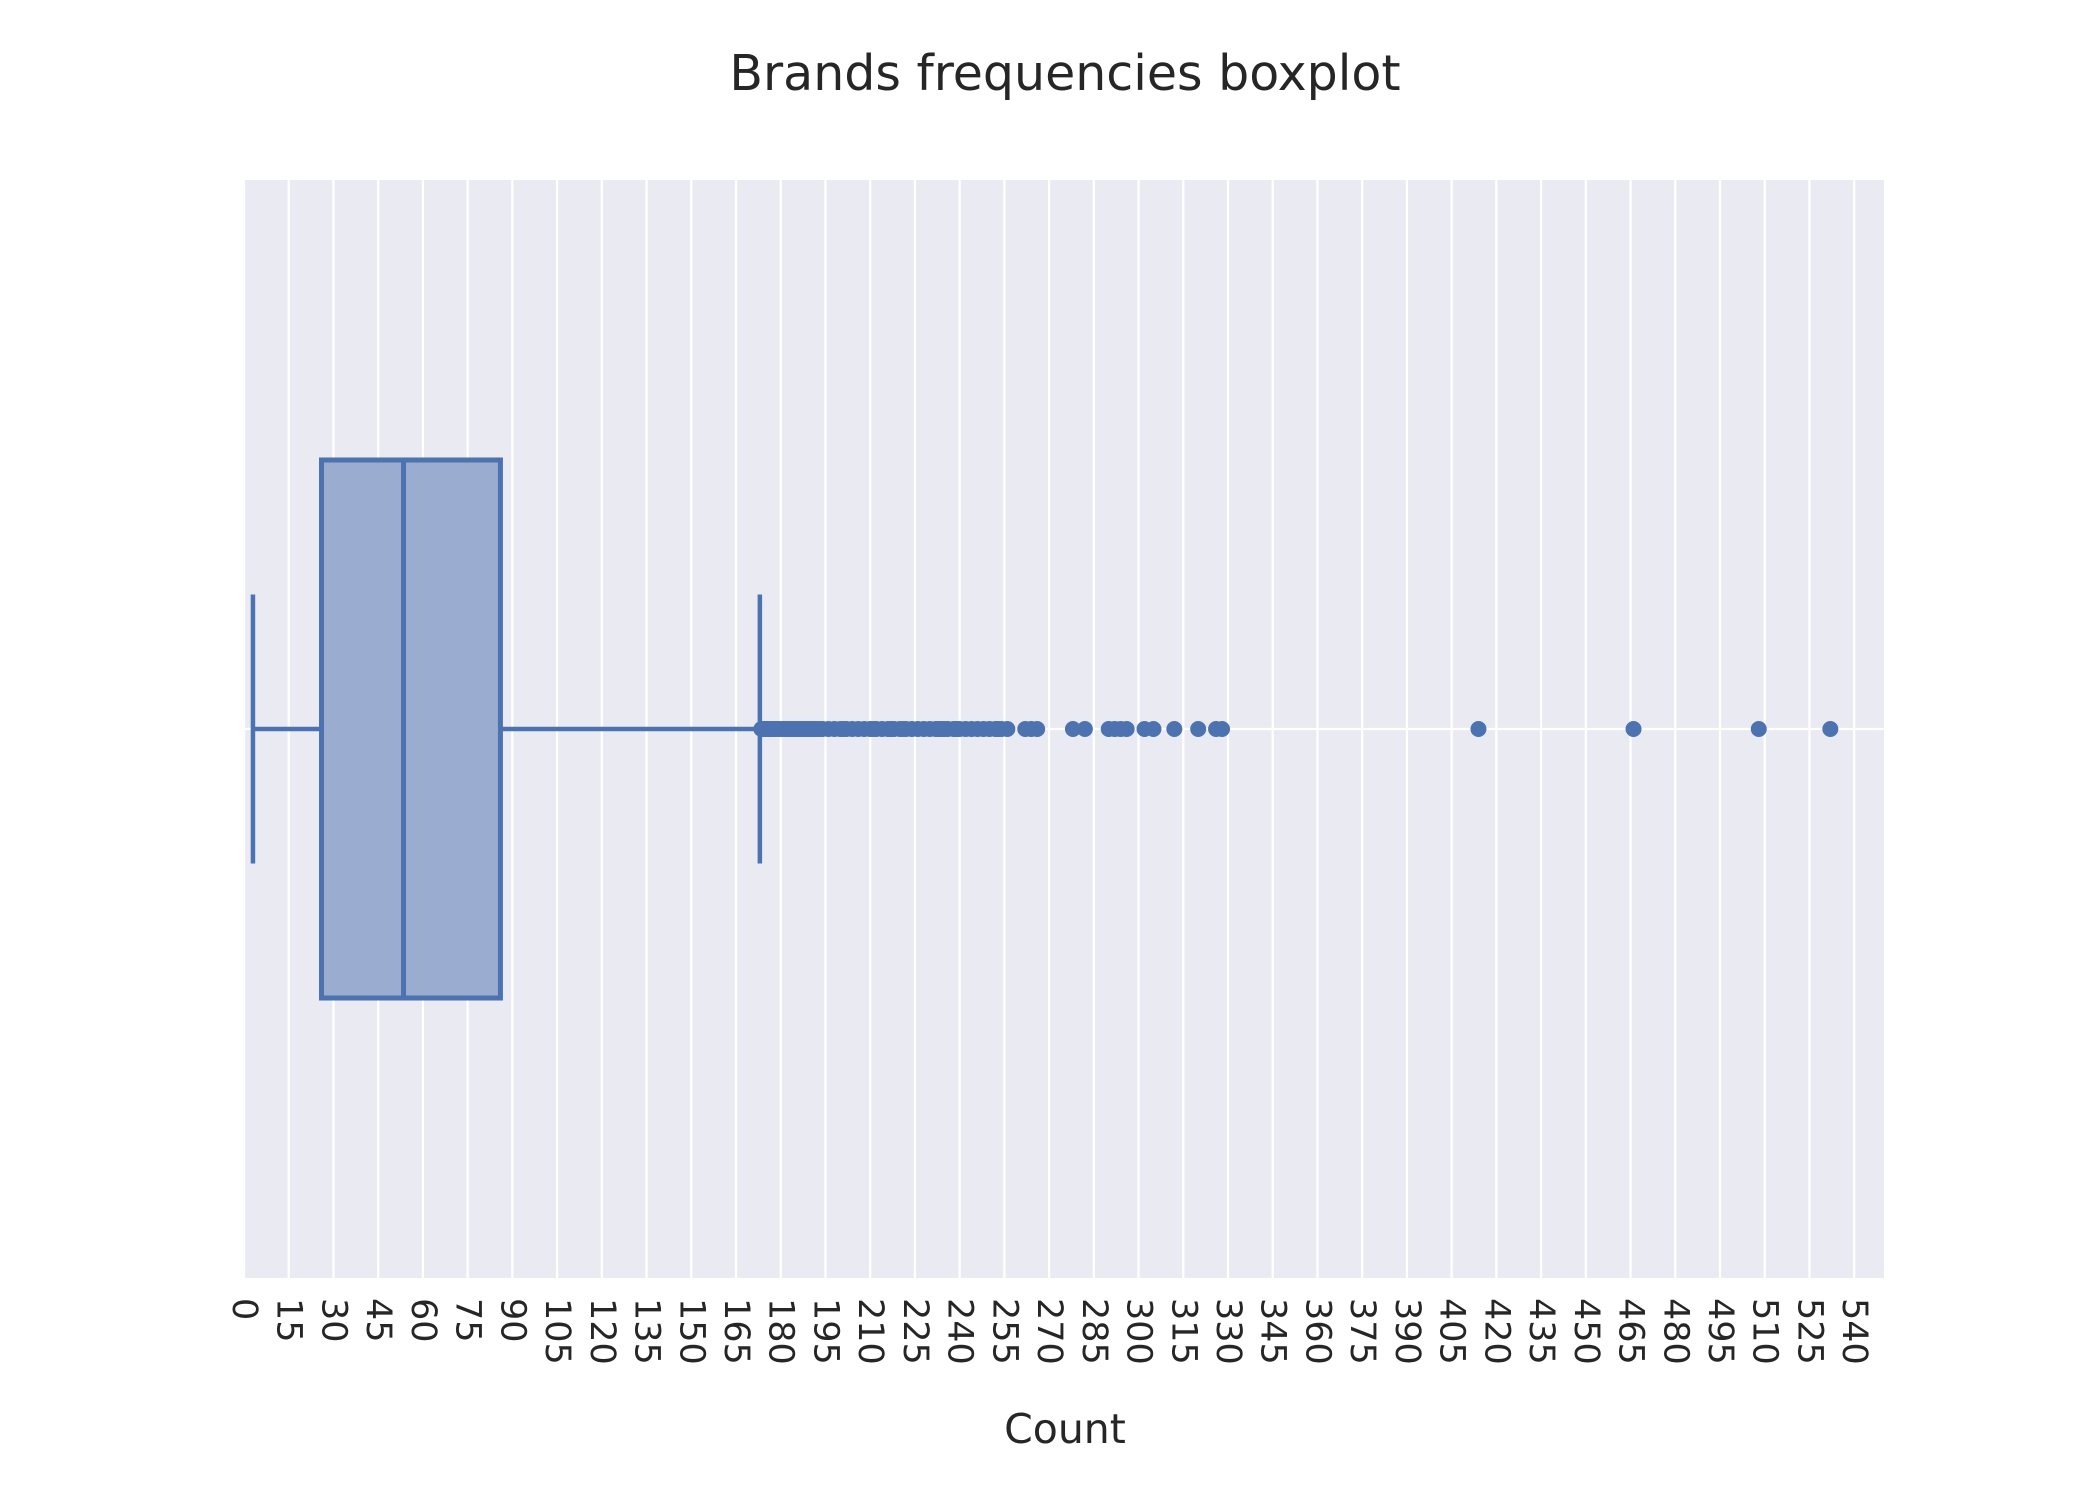 The width and height of the screenshot is (2100, 1500). What do you see at coordinates (1809, 1331) in the screenshot?
I see `x-tick-label: 525` at bounding box center [1809, 1331].